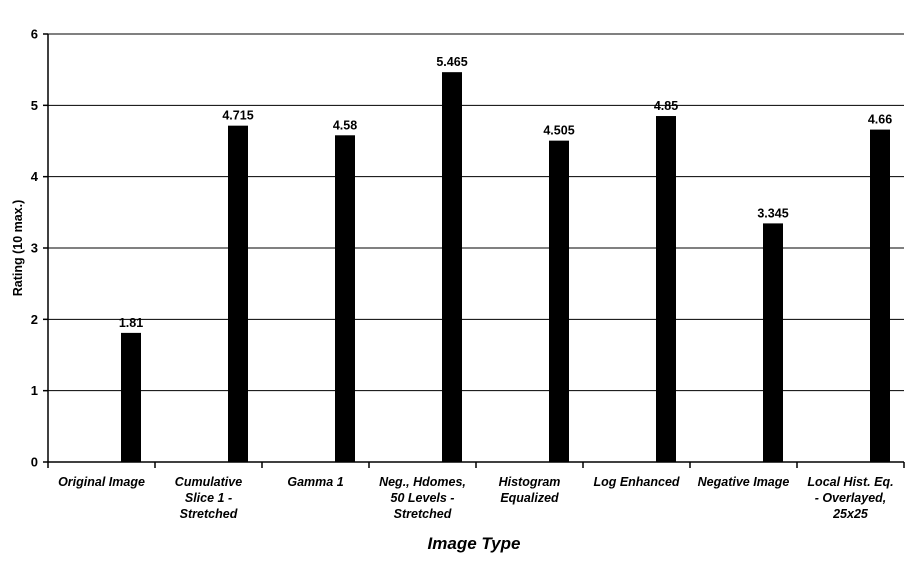 This screenshot has height=576, width=920. I want to click on x-category-label: Neg., Hdomes, 50 Levels -Stretched, so click(422, 498).